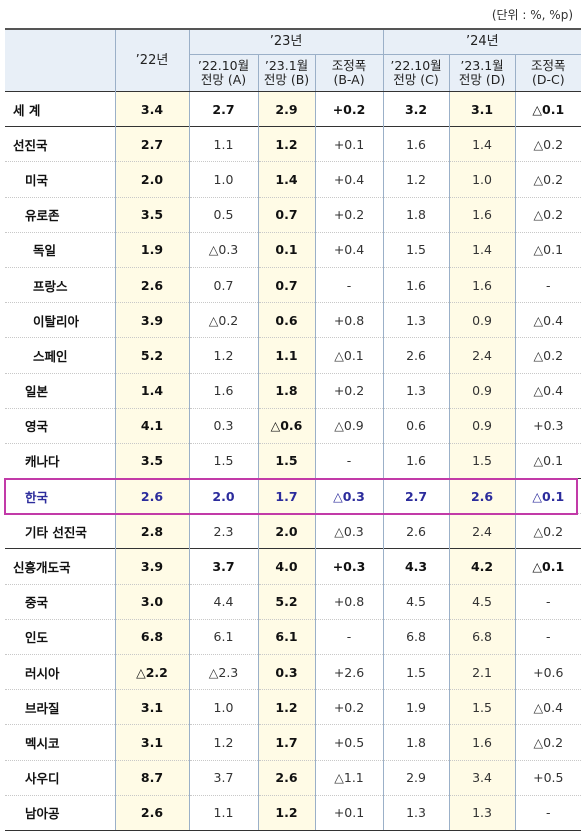 This screenshot has width=585, height=831. What do you see at coordinates (349, 742) in the screenshot?
I see `table-cell: +0.5` at bounding box center [349, 742].